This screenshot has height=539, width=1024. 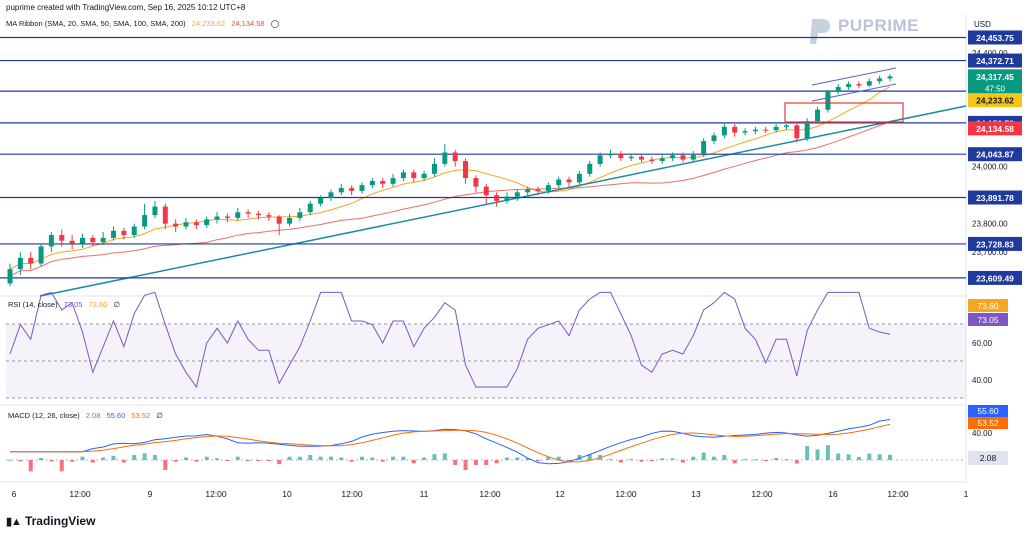 I want to click on current-price-tag, so click(x=995, y=128).